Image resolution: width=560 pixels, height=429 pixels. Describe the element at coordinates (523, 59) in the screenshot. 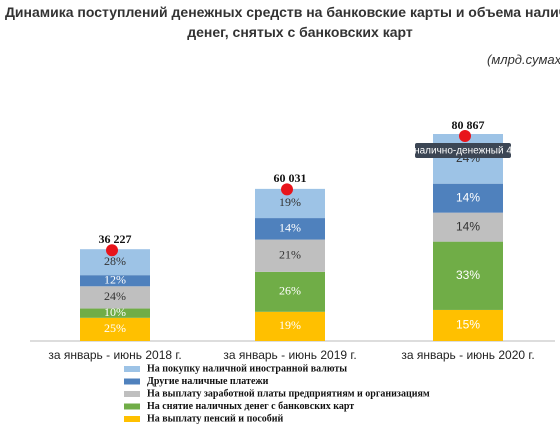

I see `chart-subtitle: (млрд.сумах` at that location.